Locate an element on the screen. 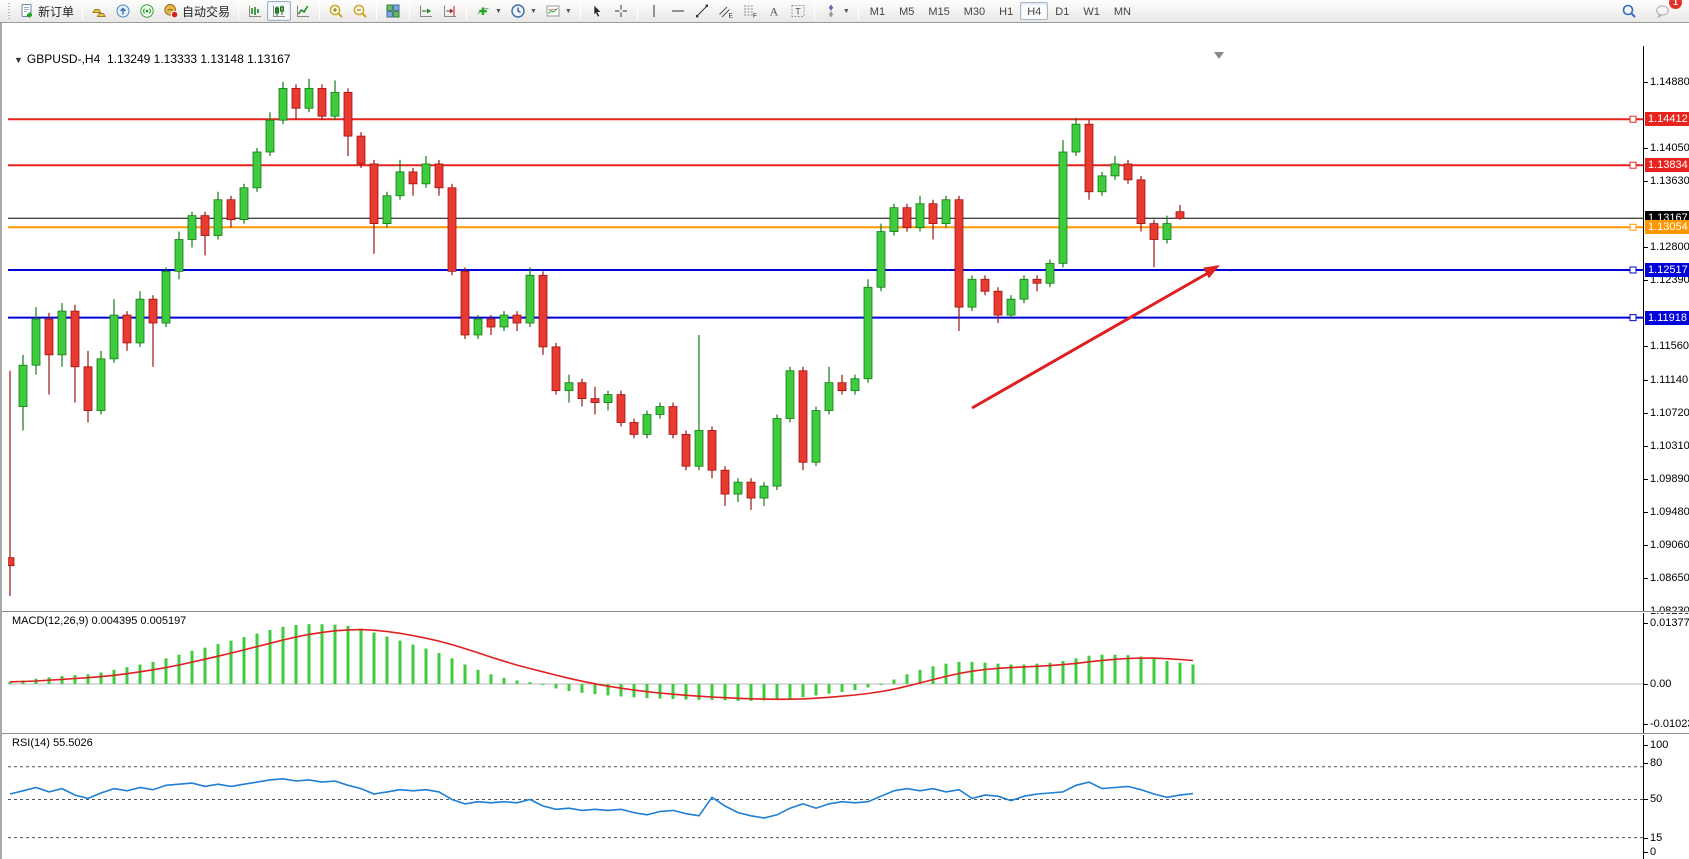 This screenshot has height=859, width=1689. timeframe-m15: M15 is located at coordinates (939, 12).